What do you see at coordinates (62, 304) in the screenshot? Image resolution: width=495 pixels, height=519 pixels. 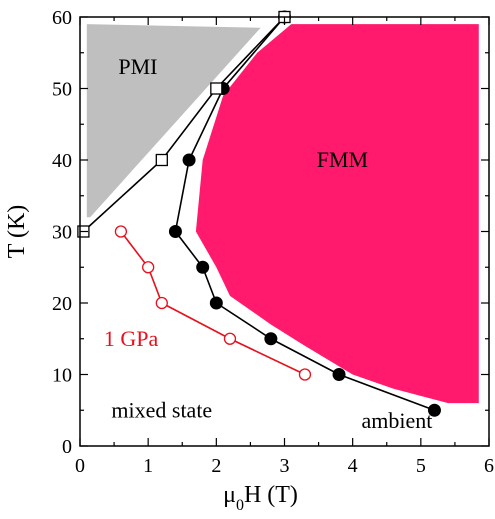 I see `y-tick-label: 20` at bounding box center [62, 304].